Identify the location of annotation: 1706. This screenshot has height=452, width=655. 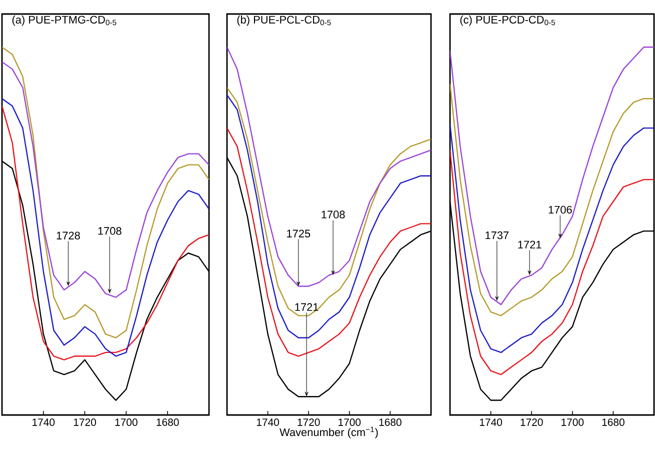
(560, 210).